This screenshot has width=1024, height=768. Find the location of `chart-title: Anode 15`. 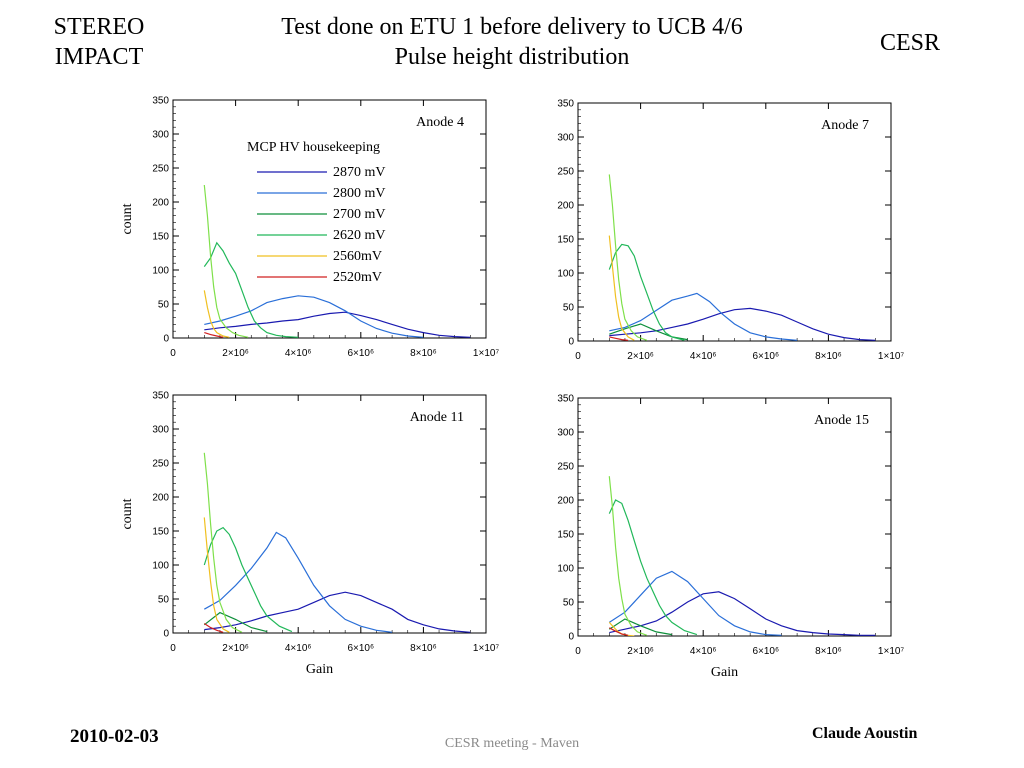

chart-title: Anode 15 is located at coordinates (841, 420).